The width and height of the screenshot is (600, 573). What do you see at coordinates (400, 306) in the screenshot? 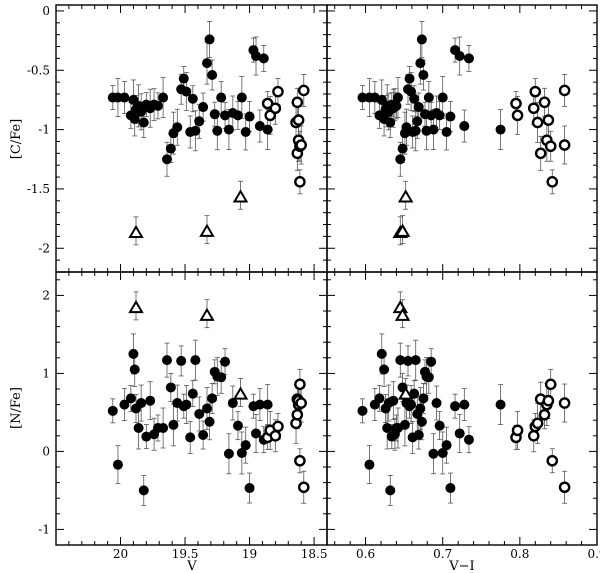
I see `data-point-triangle-bottom-right` at bounding box center [400, 306].